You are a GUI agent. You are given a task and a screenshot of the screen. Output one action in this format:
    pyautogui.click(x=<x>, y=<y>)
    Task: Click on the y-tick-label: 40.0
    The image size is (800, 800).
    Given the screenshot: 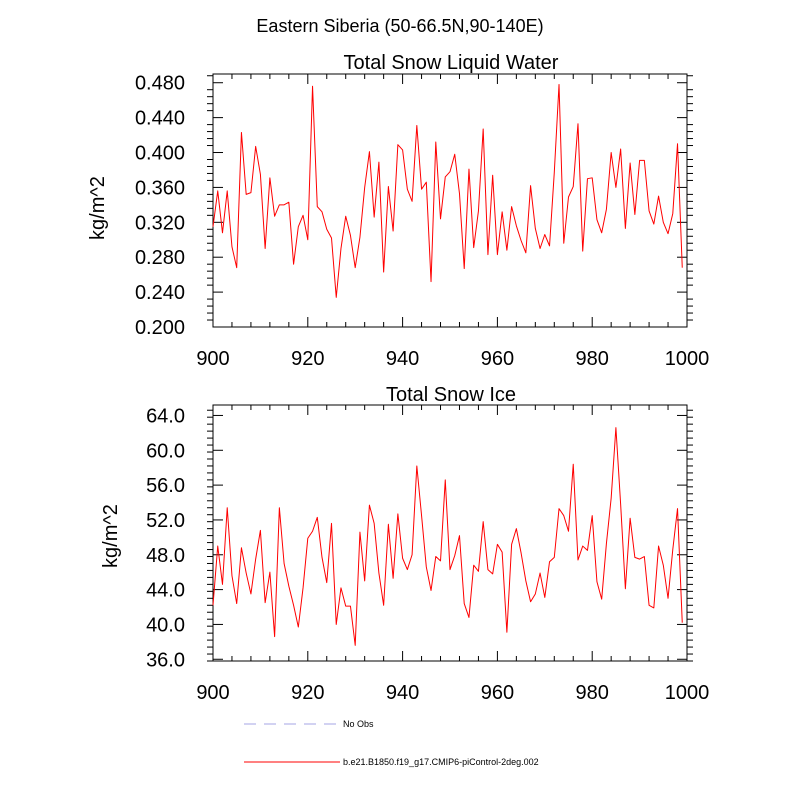 What is the action you would take?
    pyautogui.click(x=165, y=625)
    